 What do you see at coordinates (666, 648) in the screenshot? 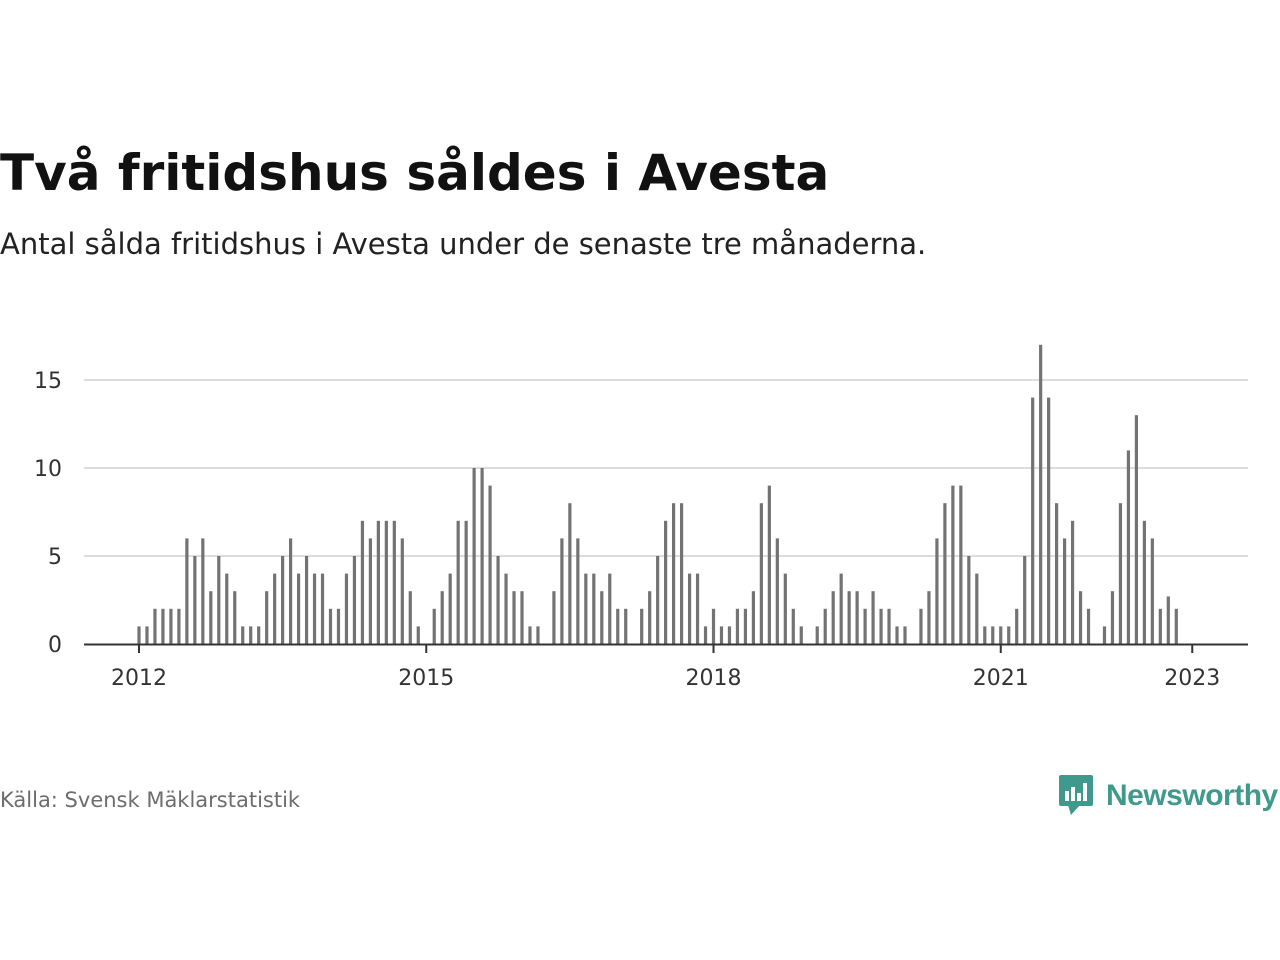
I see `x-axis` at bounding box center [666, 648].